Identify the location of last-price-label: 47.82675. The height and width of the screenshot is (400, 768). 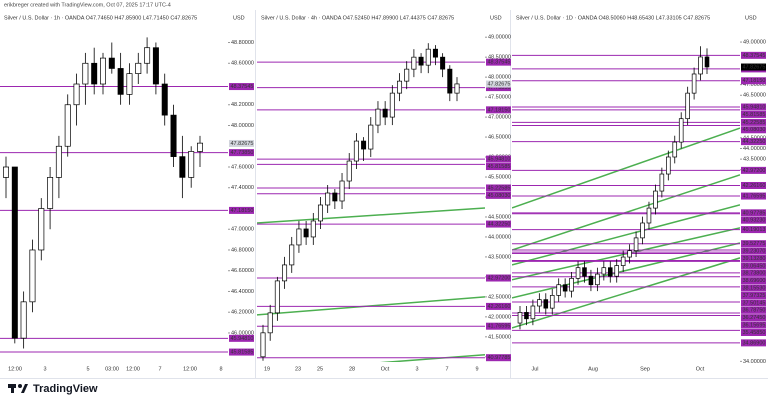
(242, 144).